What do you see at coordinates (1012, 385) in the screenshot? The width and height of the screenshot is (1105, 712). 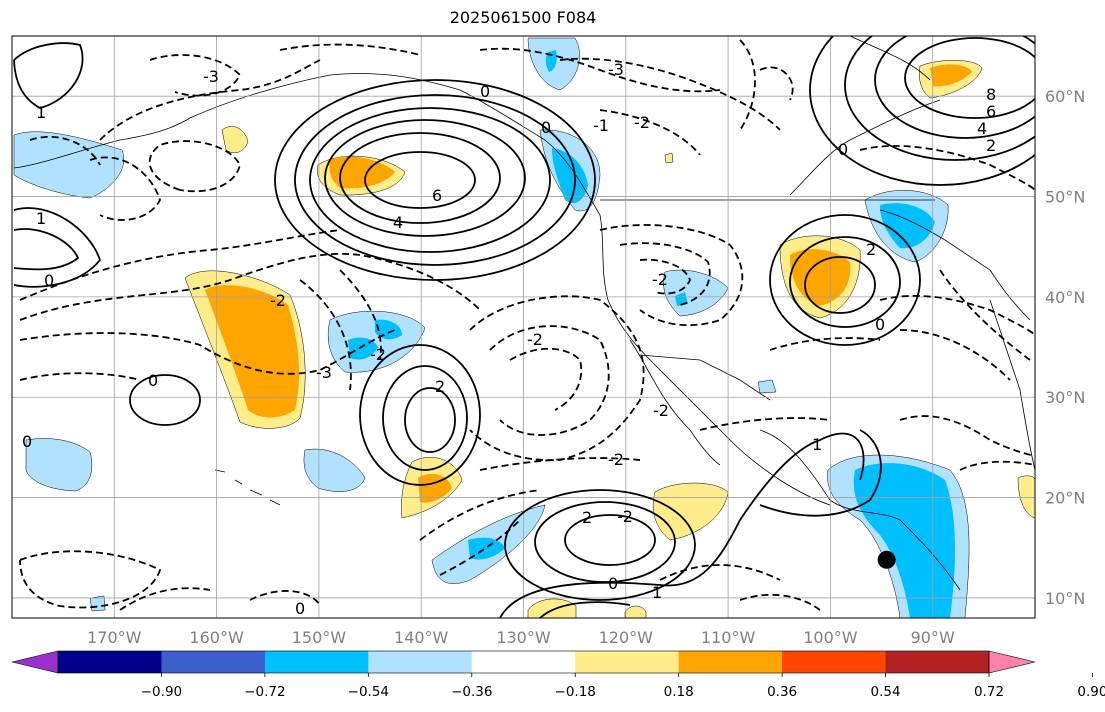 I see `coastline-east-coast` at bounding box center [1012, 385].